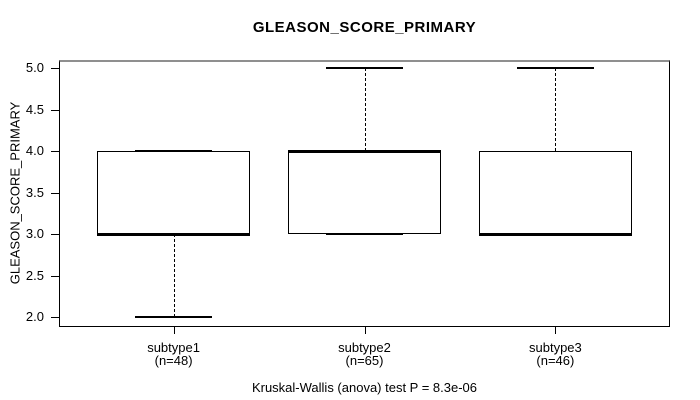 This screenshot has width=700, height=400. What do you see at coordinates (555, 347) in the screenshot?
I see `category-label-subtype3: subtype3` at bounding box center [555, 347].